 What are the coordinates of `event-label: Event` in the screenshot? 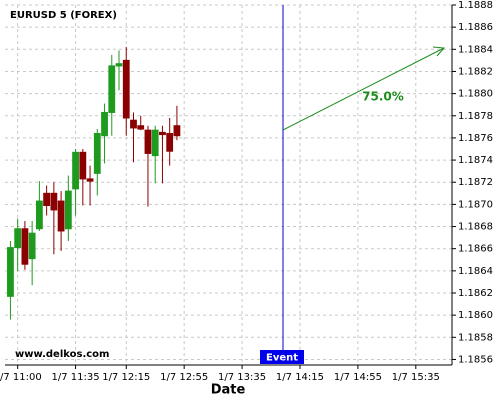 It's located at (282, 358).